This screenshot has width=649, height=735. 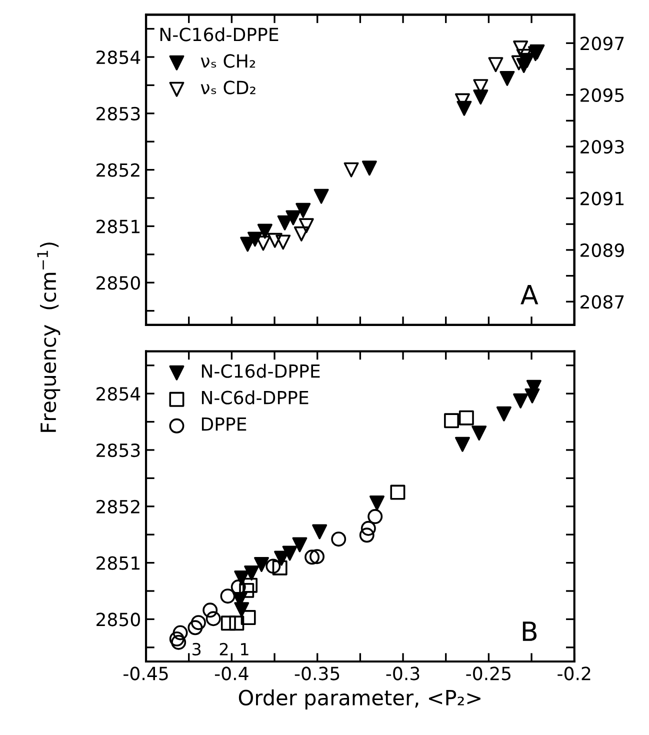 What do you see at coordinates (602, 250) in the screenshot?
I see `y2-tick-label: 2089` at bounding box center [602, 250].